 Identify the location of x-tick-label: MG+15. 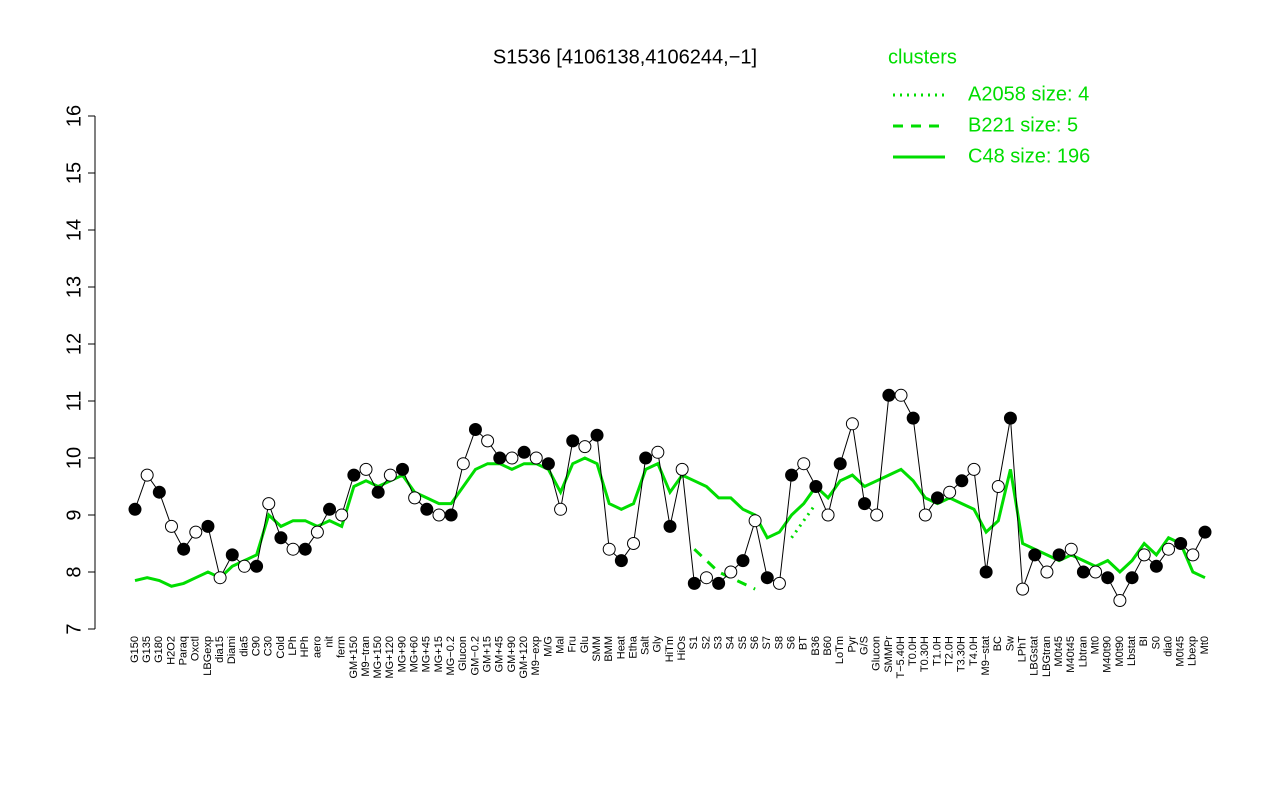
(439, 654).